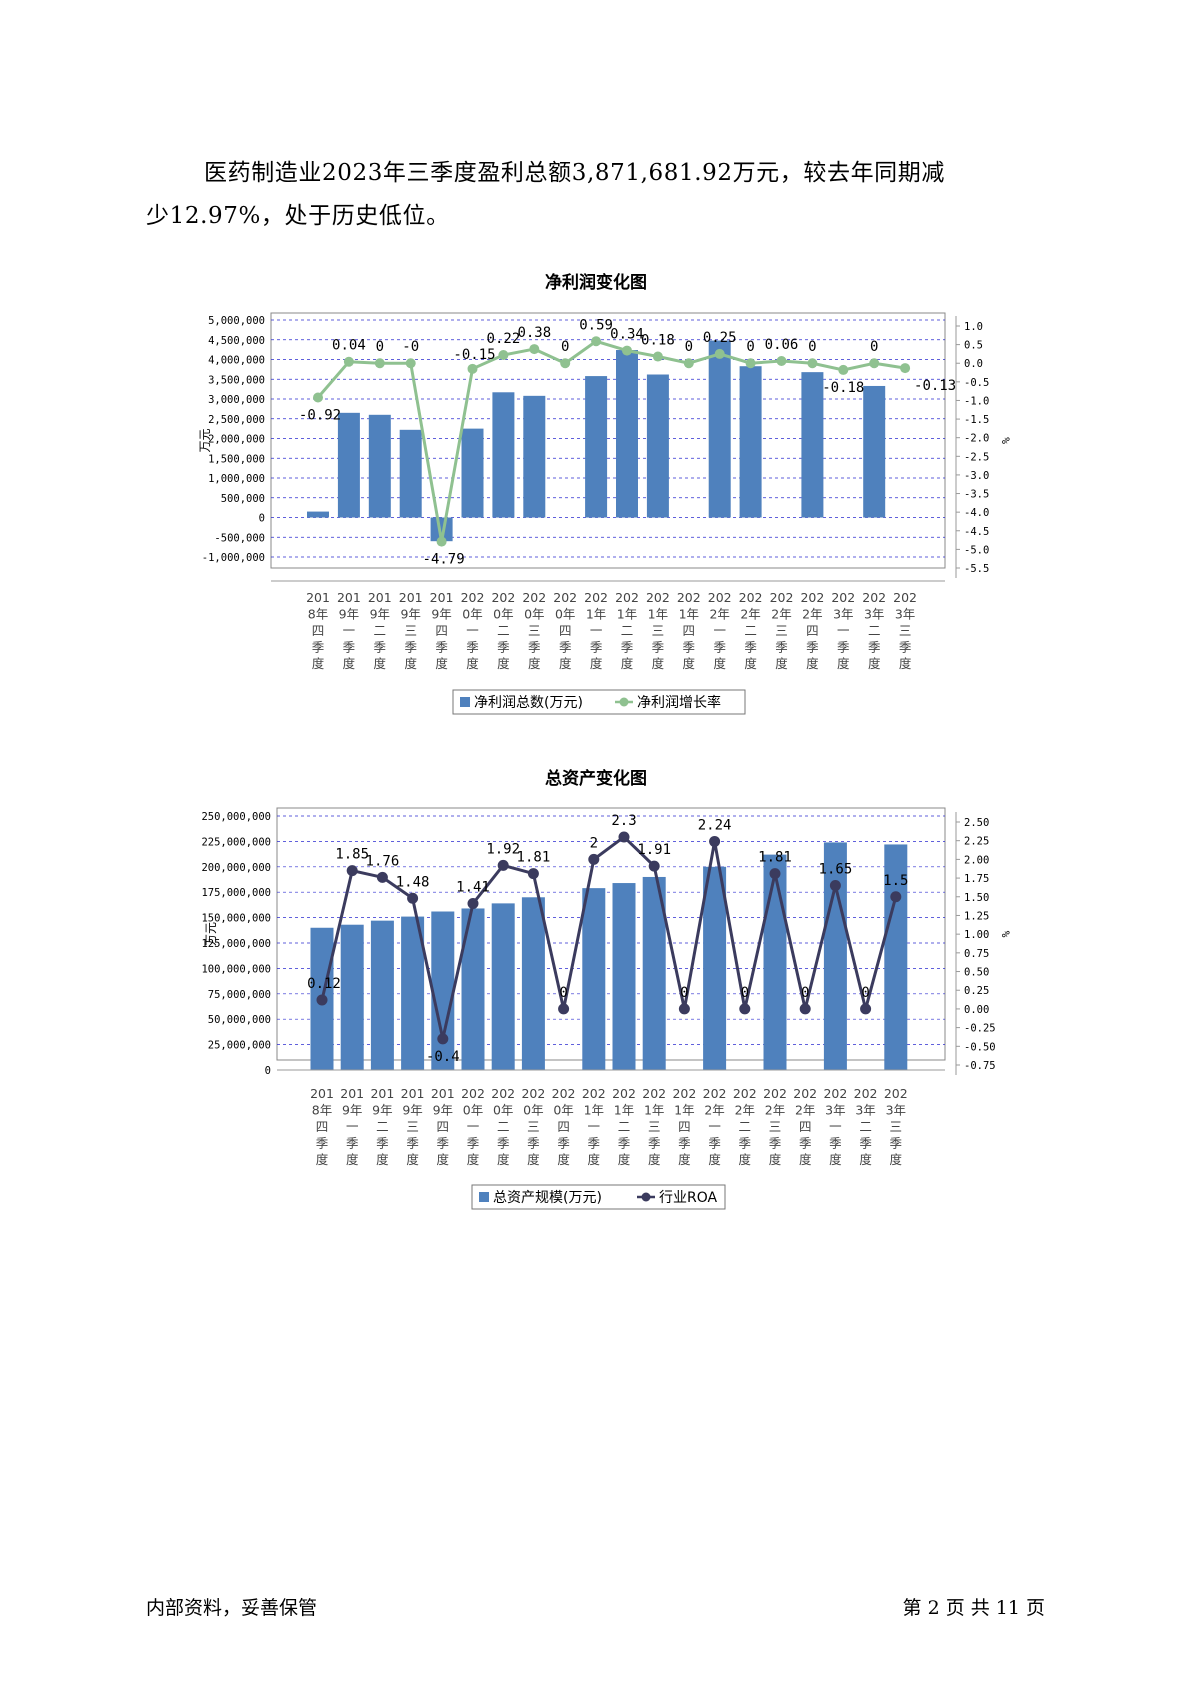  I want to click on y-left-tick-label: 200,000,000, so click(236, 868).